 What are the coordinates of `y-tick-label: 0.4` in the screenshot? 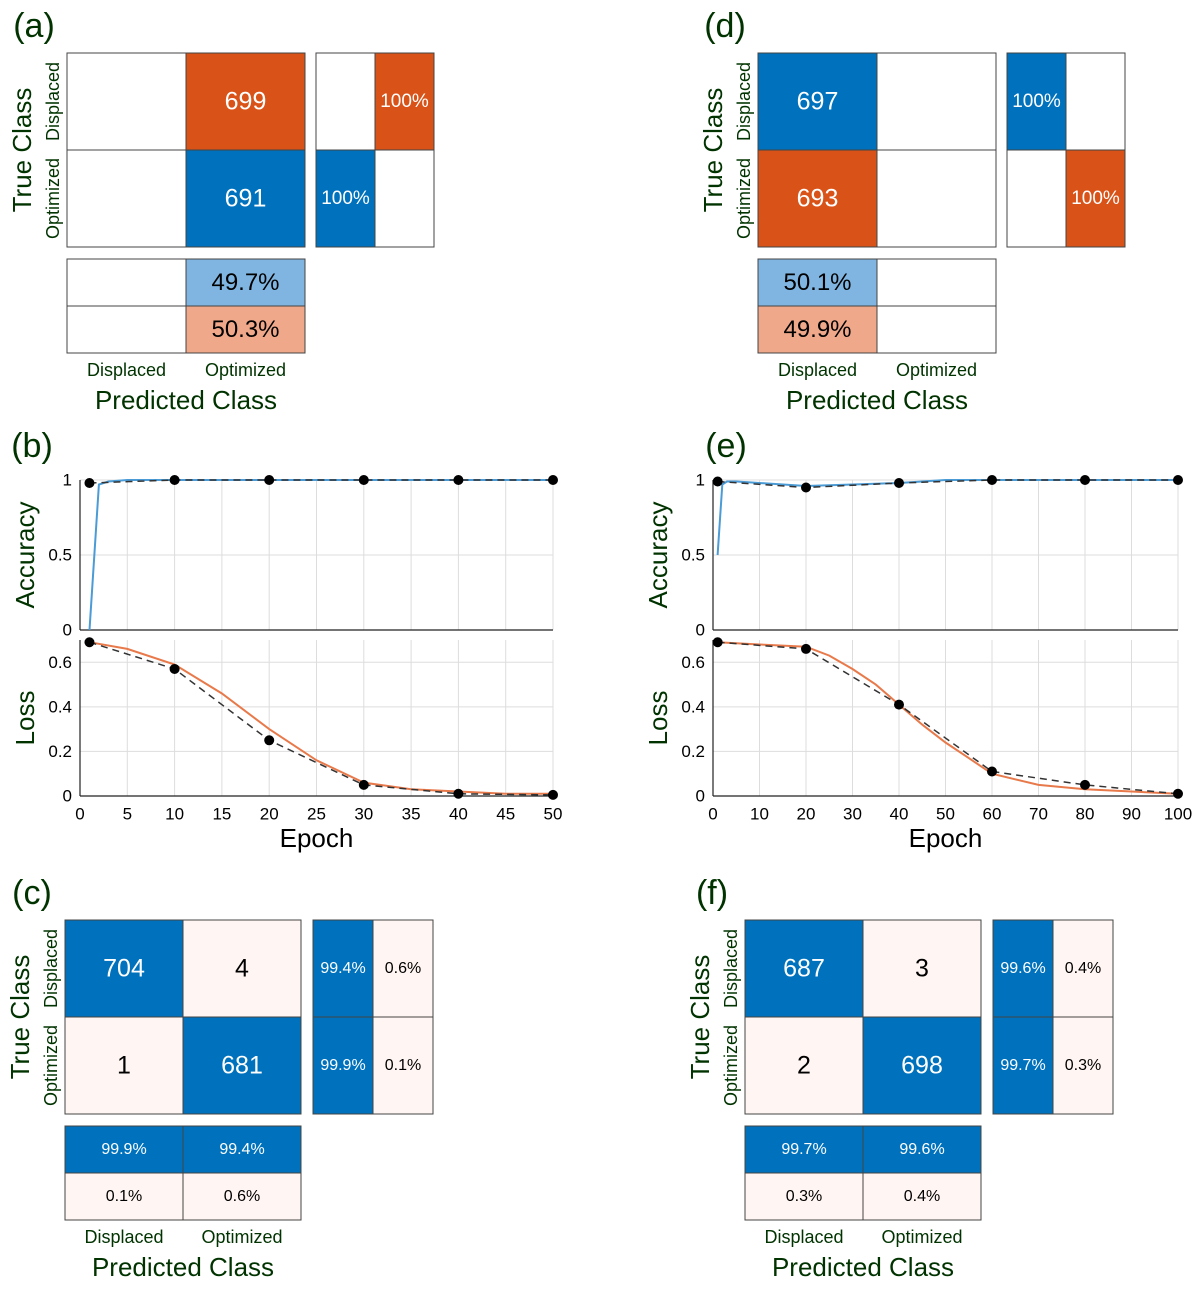 It's located at (60, 706).